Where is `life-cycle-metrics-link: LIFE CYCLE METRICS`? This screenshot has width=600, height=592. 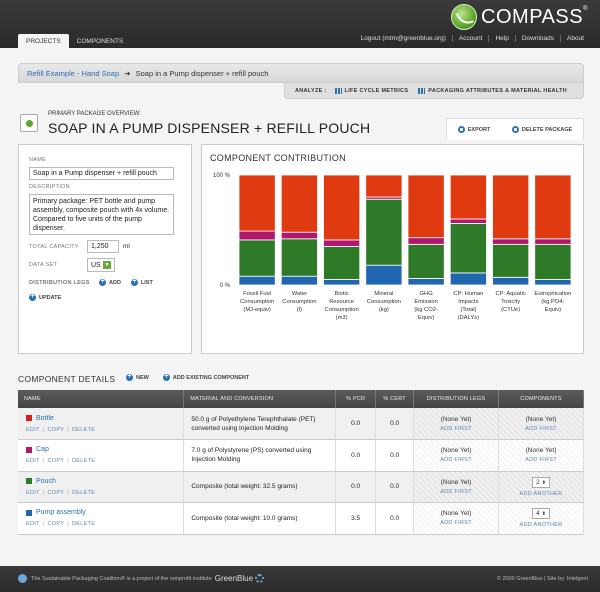
life-cycle-metrics-link: LIFE CYCLE METRICS is located at coordinates (371, 90).